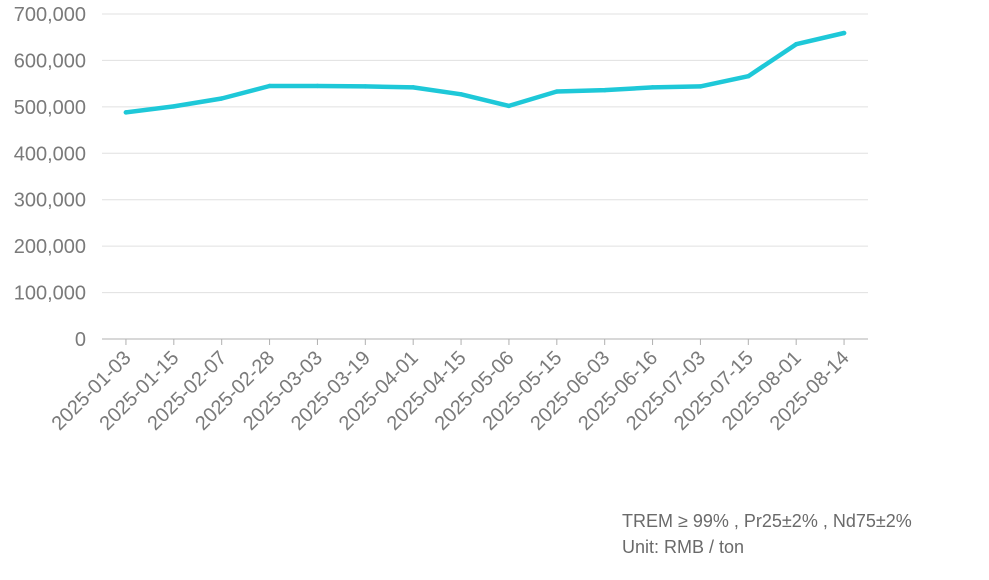 This screenshot has height=580, width=989. I want to click on unit-note: Unit: RMB / ton, so click(683, 547).